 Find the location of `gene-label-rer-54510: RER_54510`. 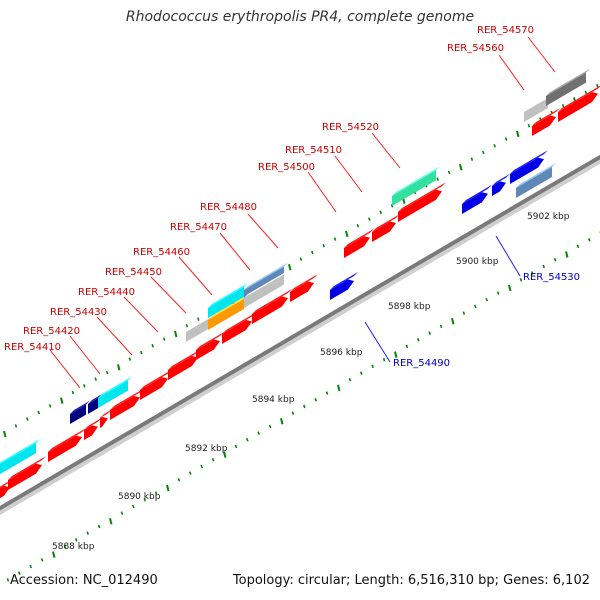

gene-label-rer-54510: RER_54510 is located at coordinates (313, 150).